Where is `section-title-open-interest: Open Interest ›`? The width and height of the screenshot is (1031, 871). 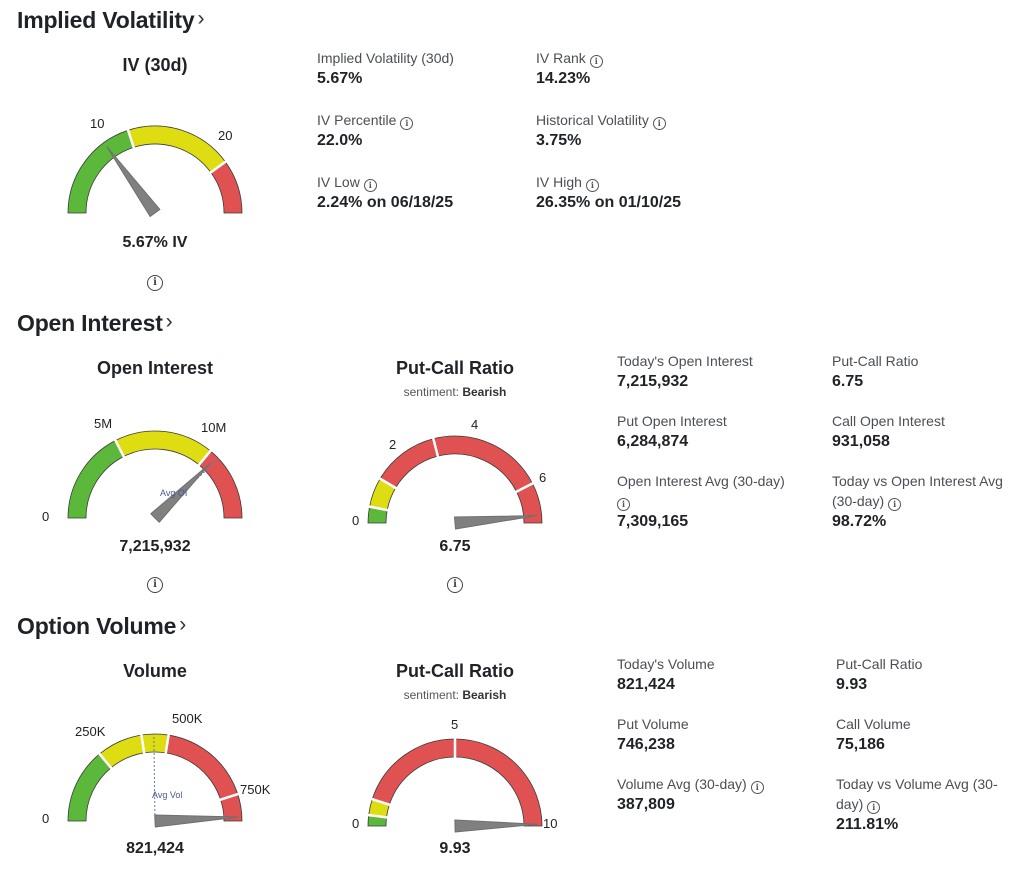
section-title-open-interest: Open Interest › is located at coordinates (95, 323).